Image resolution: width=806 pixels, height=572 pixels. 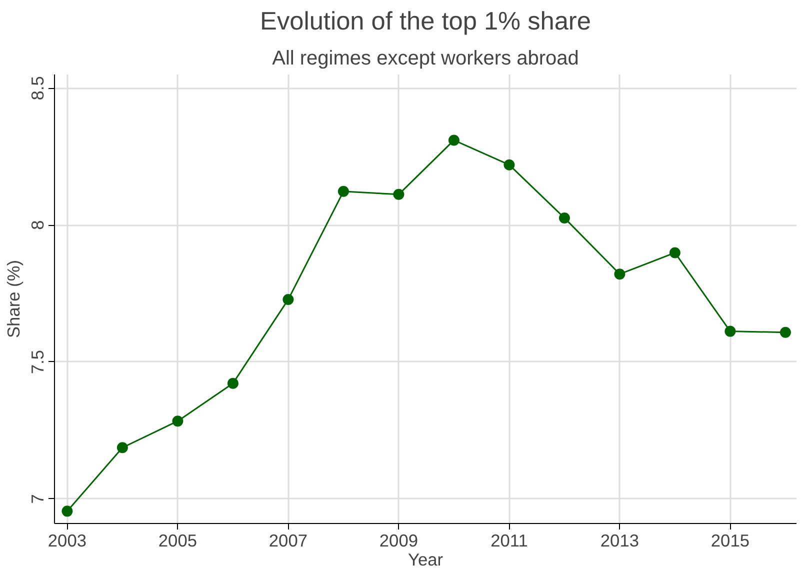 I want to click on x-tick-label: 2011, so click(x=509, y=540).